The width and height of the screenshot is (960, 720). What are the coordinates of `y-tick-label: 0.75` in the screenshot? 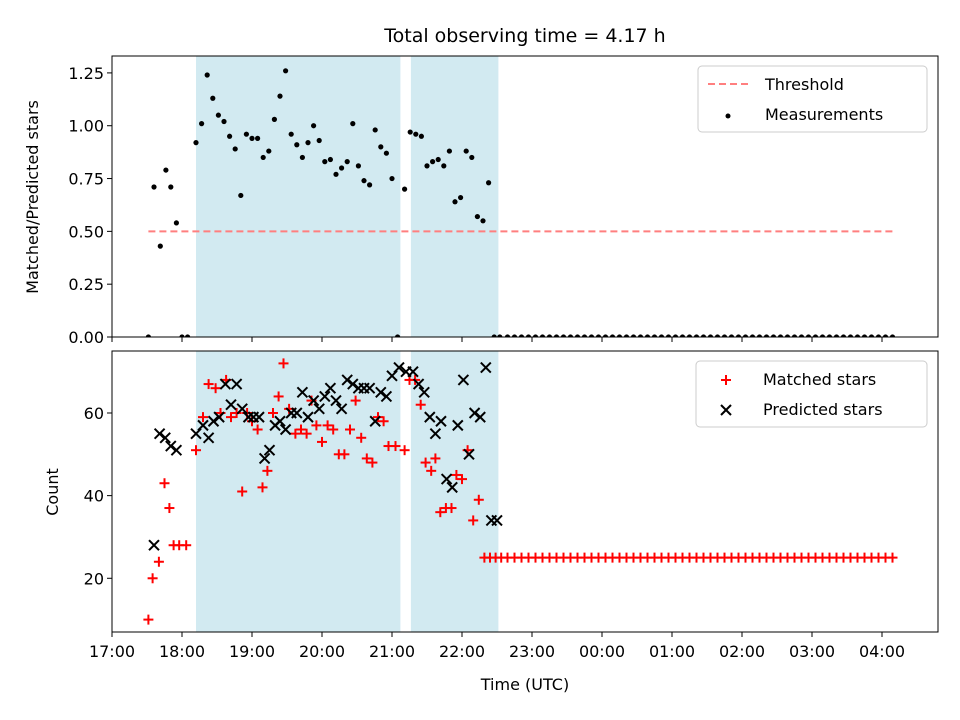 It's located at (86, 179).